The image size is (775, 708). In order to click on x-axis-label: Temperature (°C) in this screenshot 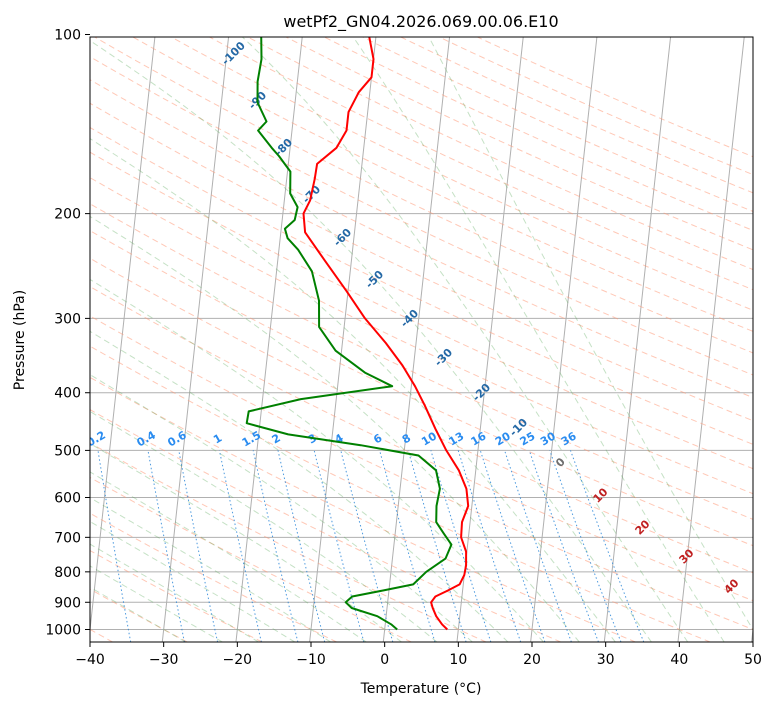, I will do `click(421, 689)`.